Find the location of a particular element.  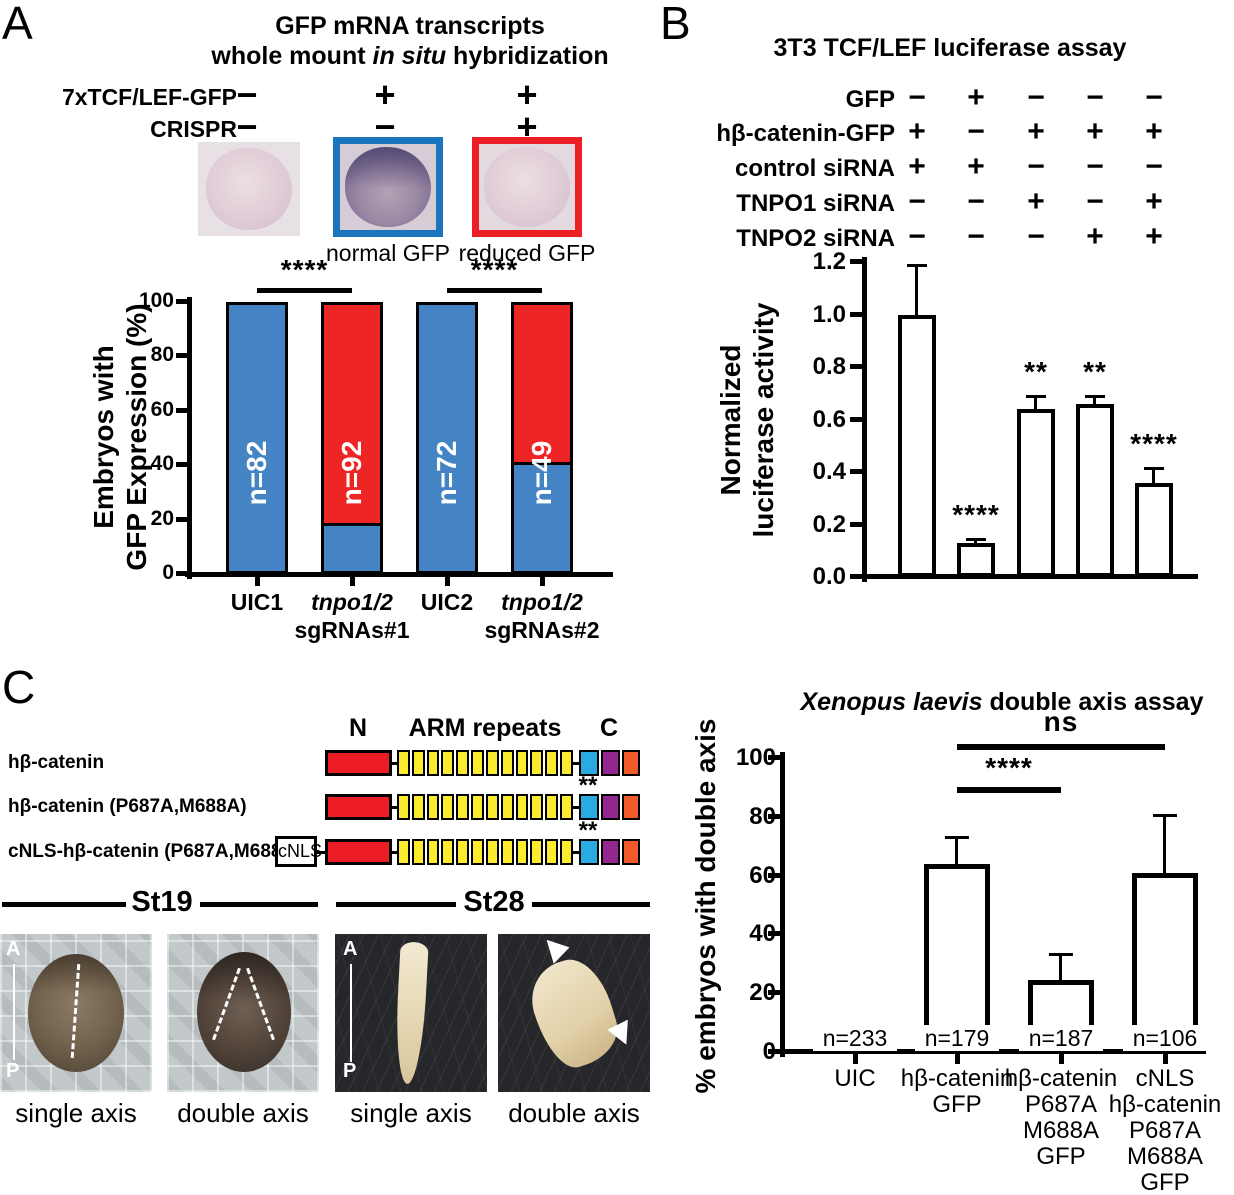

c-y-tick-label: 20 is located at coordinates (762, 993).